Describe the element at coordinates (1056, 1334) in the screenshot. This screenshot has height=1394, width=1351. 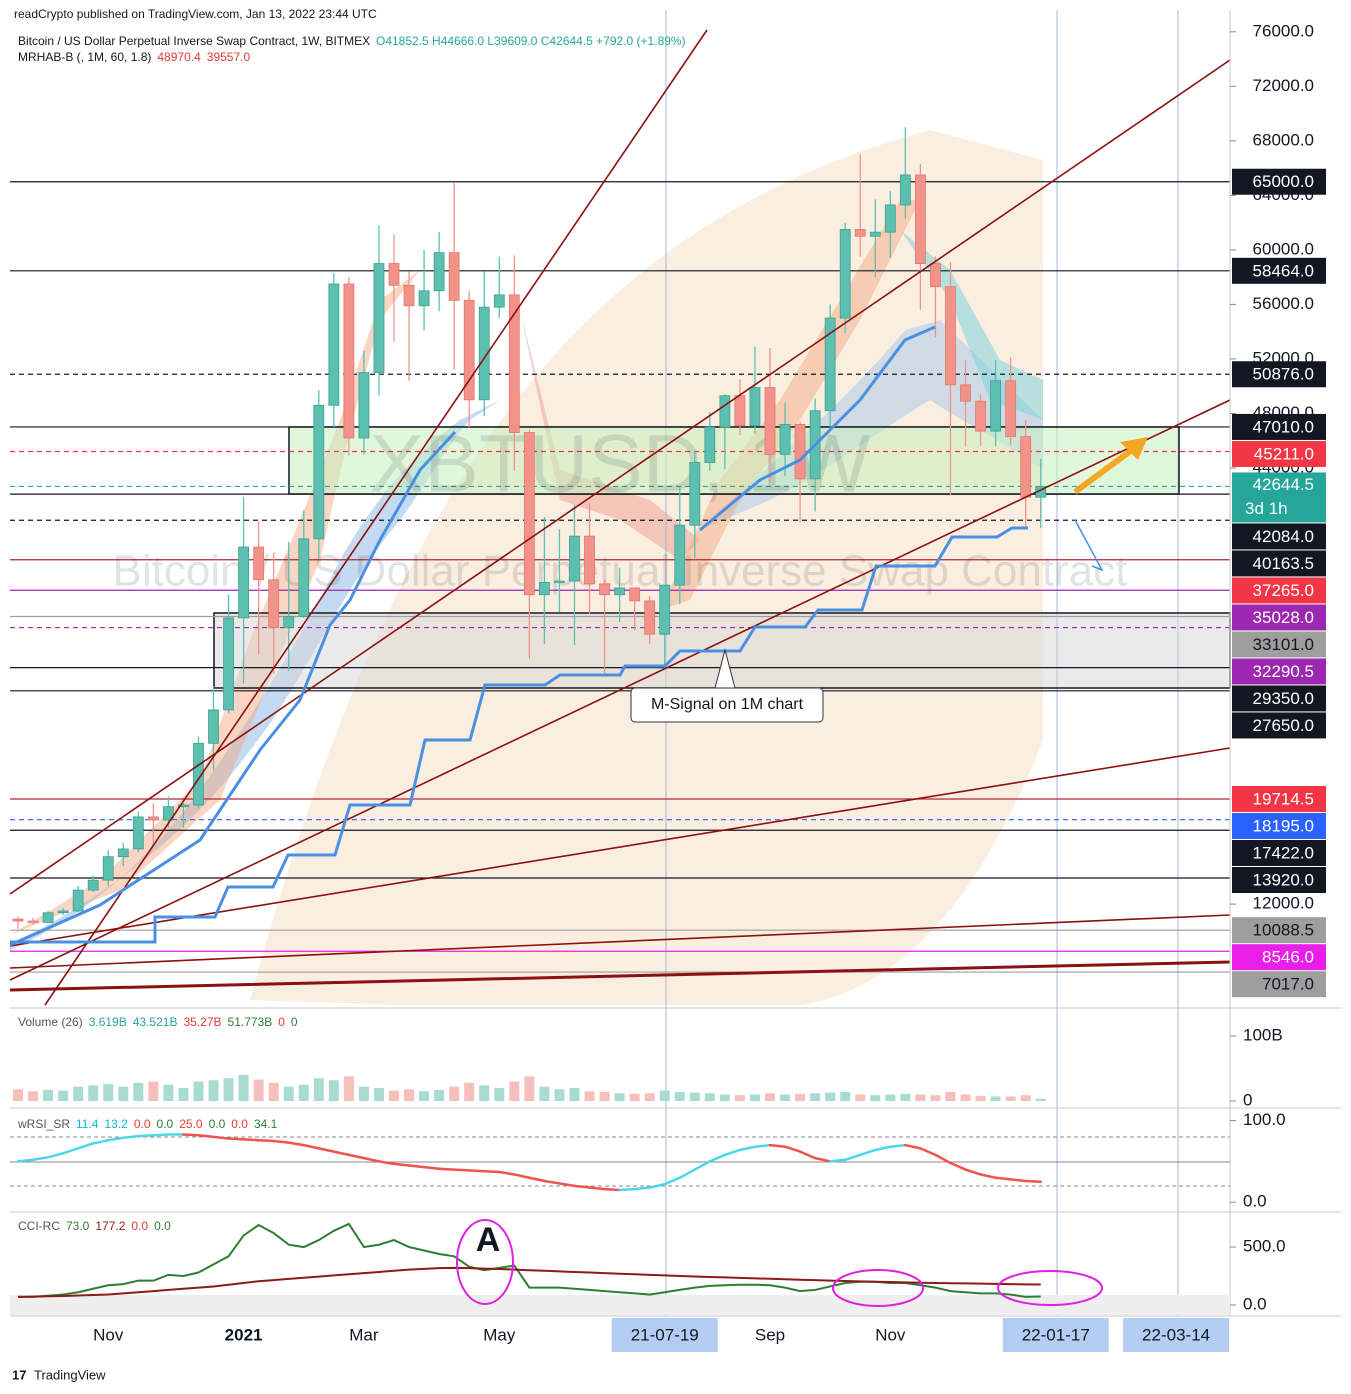
I see `x-tick-label: 22-01-17` at that location.